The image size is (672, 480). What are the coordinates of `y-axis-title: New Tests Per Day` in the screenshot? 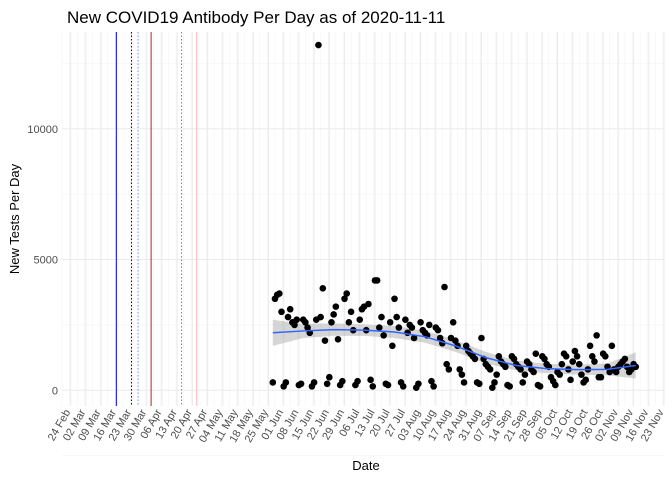 It's located at (14, 218).